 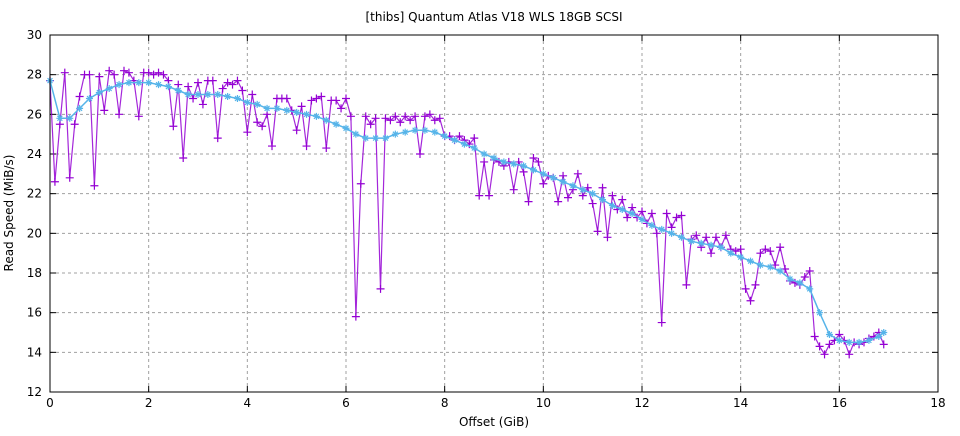 What do you see at coordinates (34, 352) in the screenshot?
I see `y-tick-label: 14` at bounding box center [34, 352].